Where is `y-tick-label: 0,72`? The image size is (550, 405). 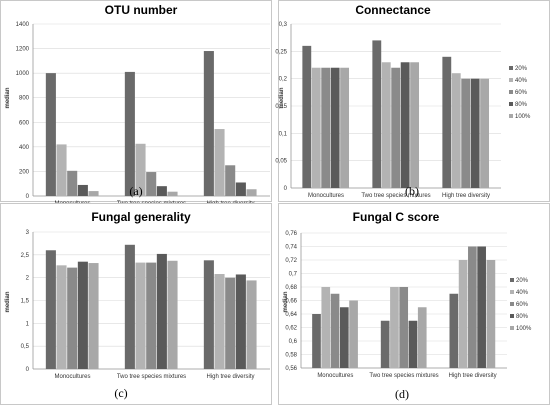
y-tick-label: 0,72 is located at coordinates (291, 261).